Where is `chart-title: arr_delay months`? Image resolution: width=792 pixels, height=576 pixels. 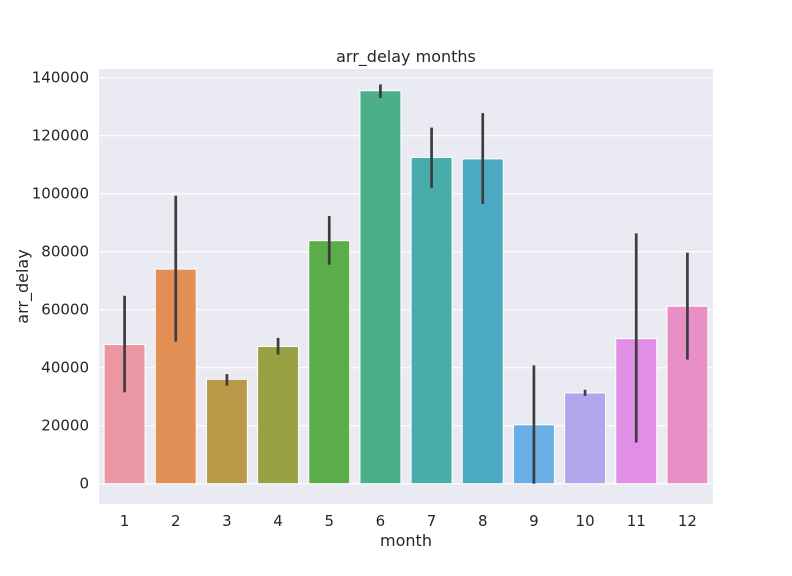
chart-title: arr_delay months is located at coordinates (406, 57).